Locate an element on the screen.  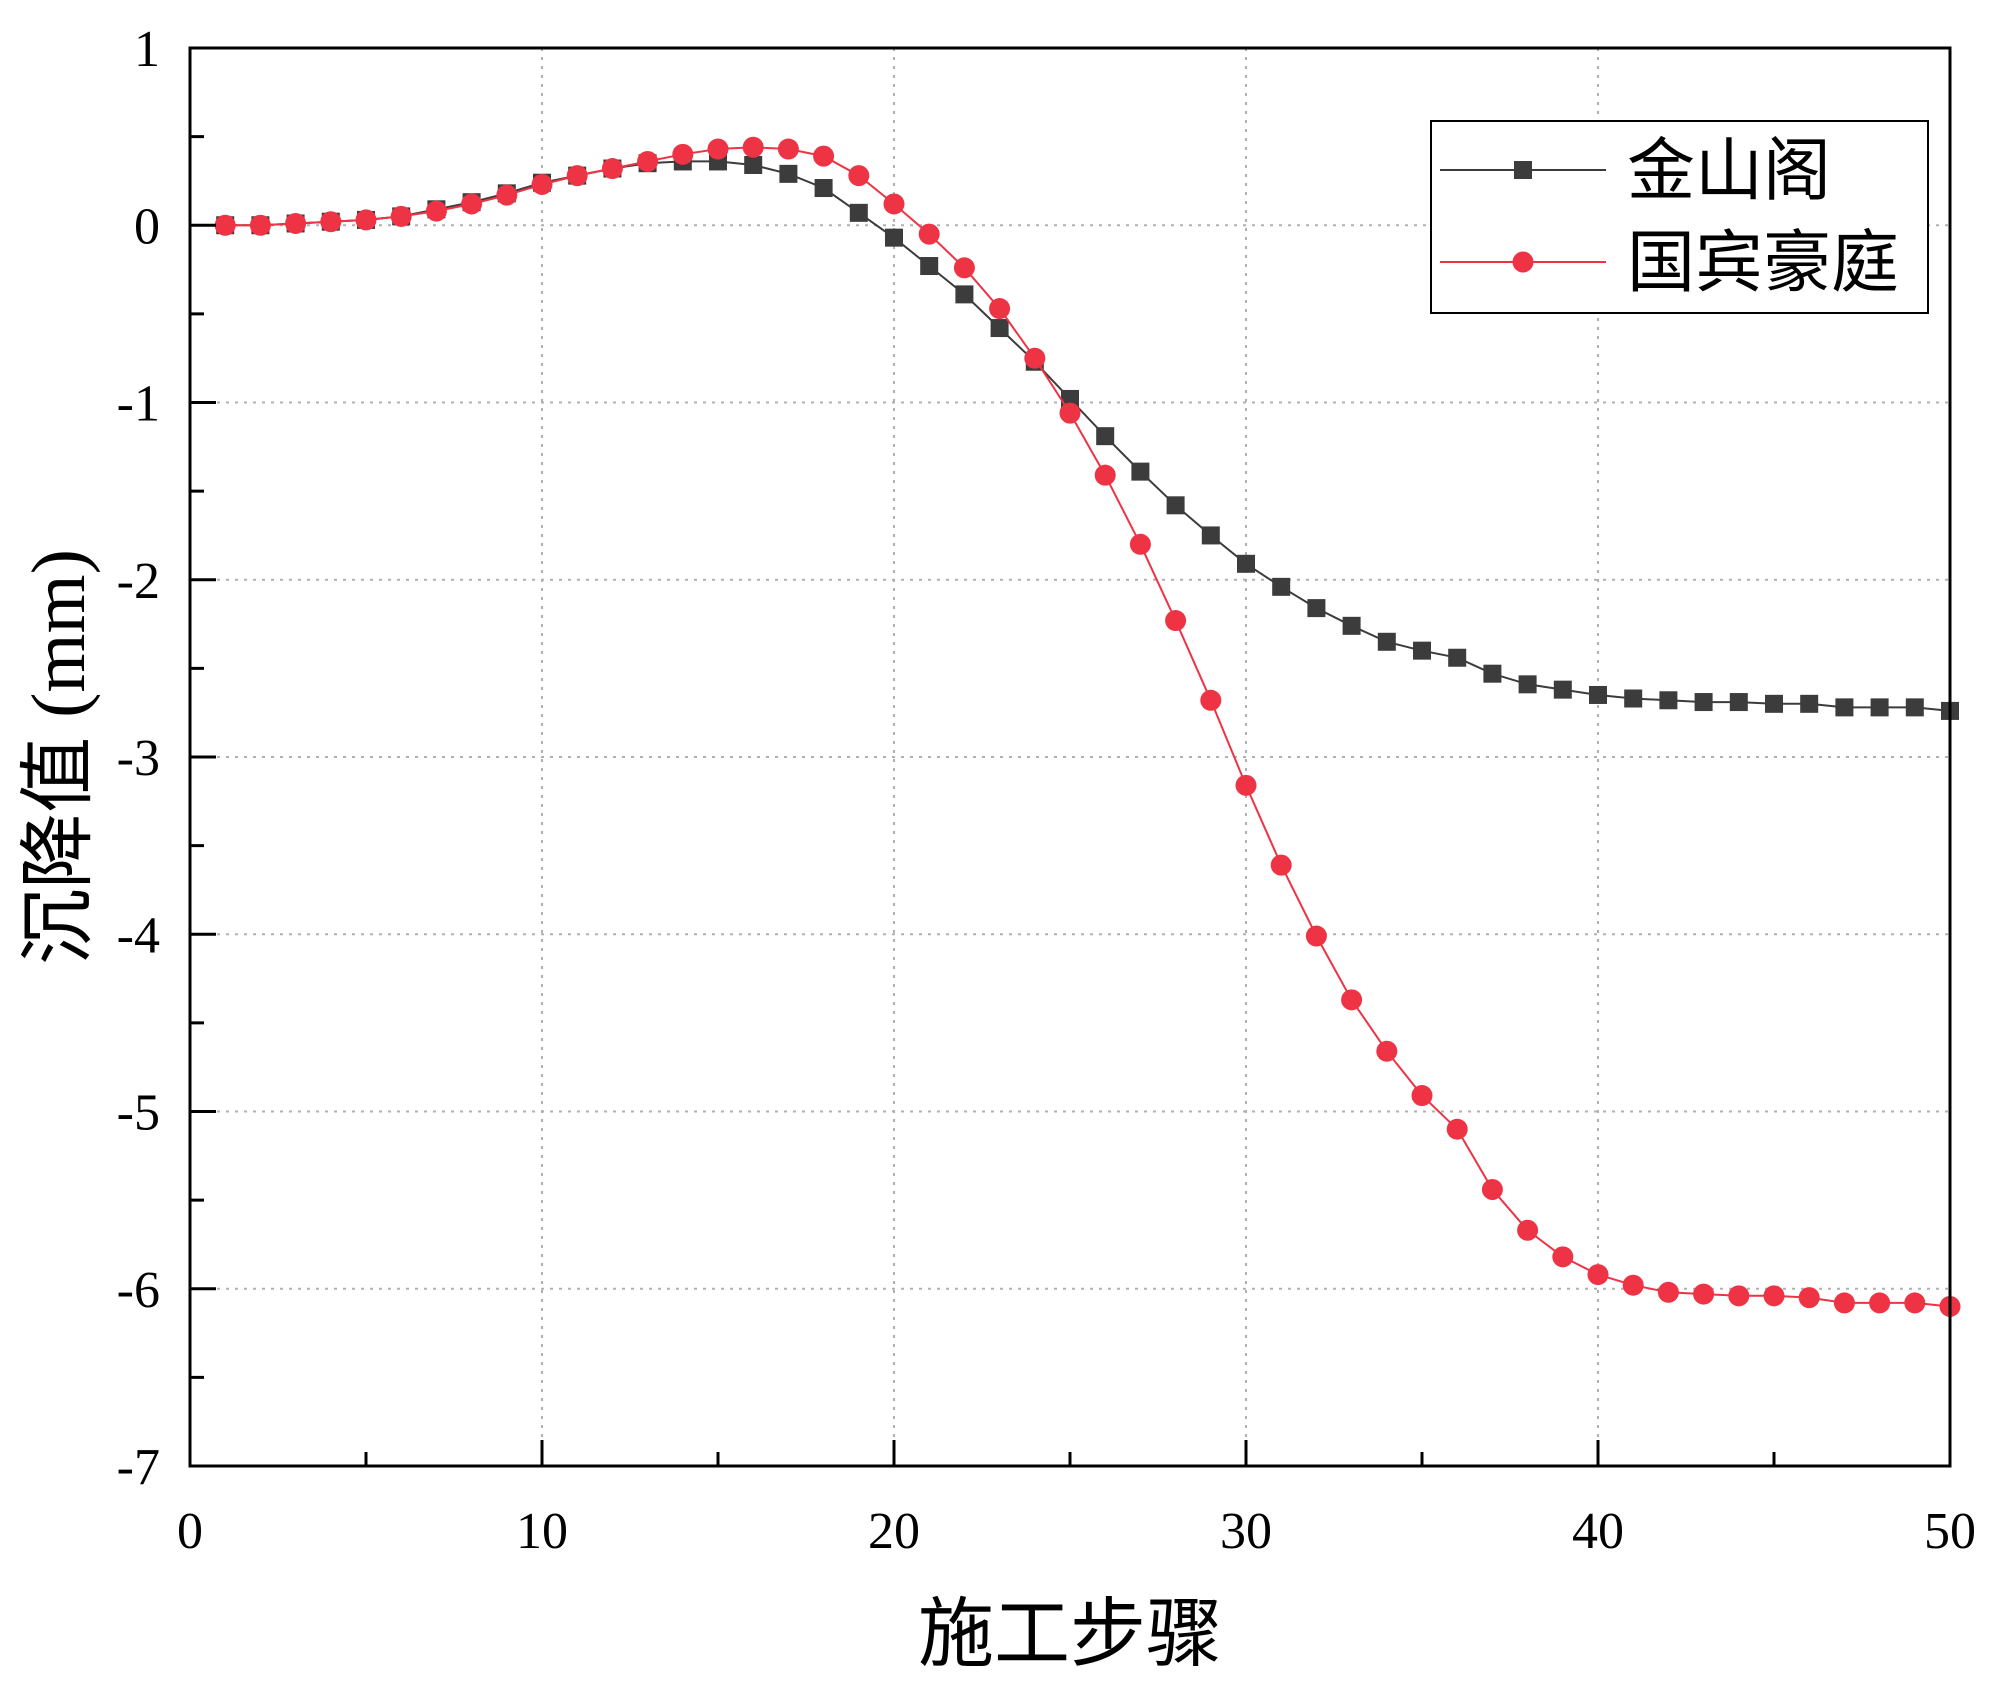
legend: 金山阁 国宾豪庭 is located at coordinates (1679, 217).